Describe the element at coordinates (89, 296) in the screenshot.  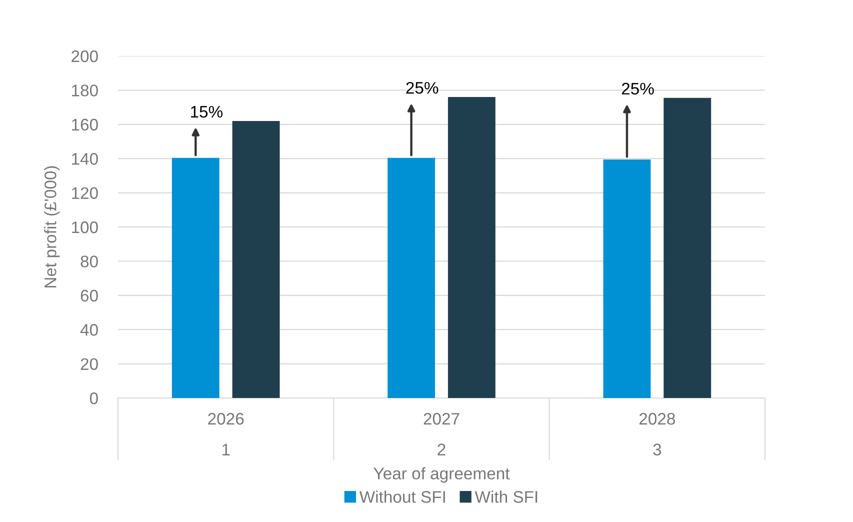
I see `y-tick-label: 60` at that location.